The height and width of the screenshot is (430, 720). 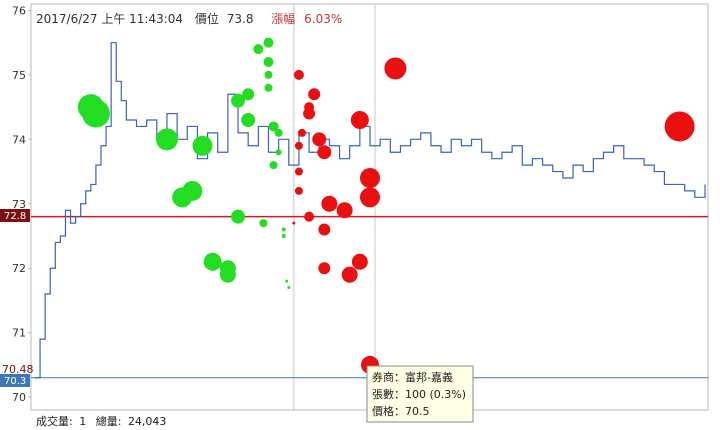 What do you see at coordinates (19, 10) in the screenshot?
I see `y-tick-label: 76` at bounding box center [19, 10].